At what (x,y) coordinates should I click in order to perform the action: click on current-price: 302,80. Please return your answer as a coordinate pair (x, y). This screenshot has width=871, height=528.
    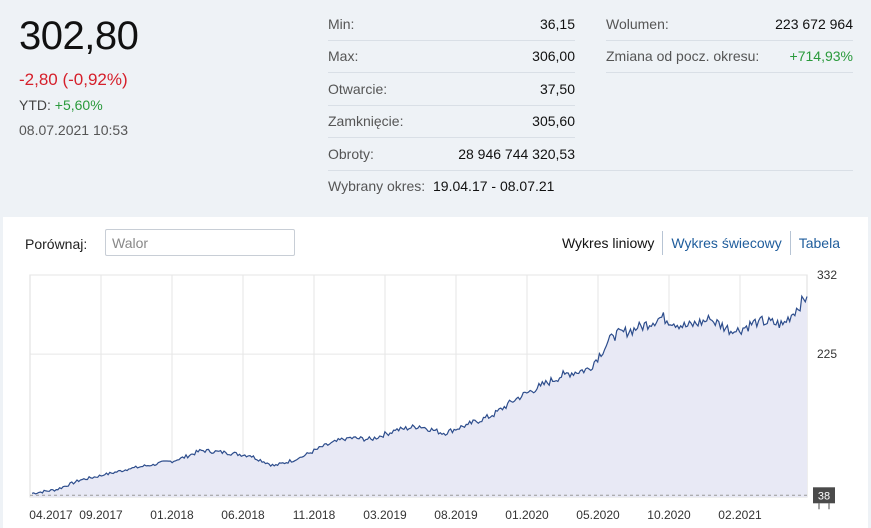
    Looking at the image, I should click on (79, 36).